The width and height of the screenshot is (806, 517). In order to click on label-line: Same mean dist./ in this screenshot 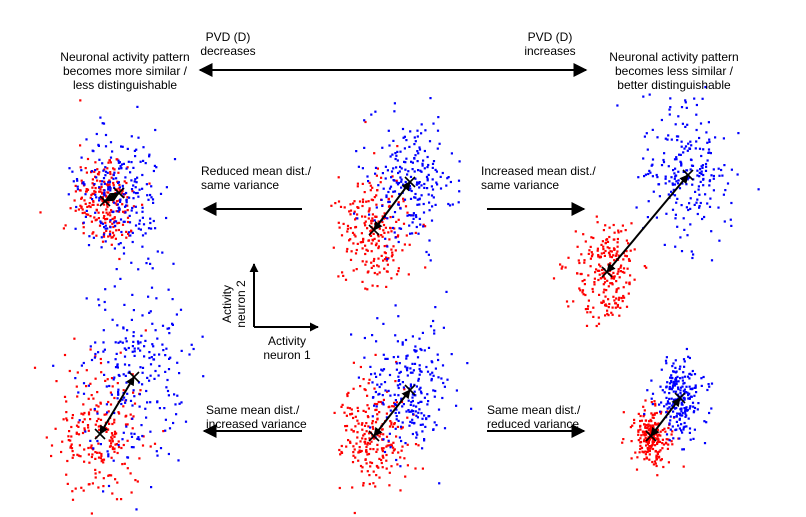, I will do `click(534, 410)`.